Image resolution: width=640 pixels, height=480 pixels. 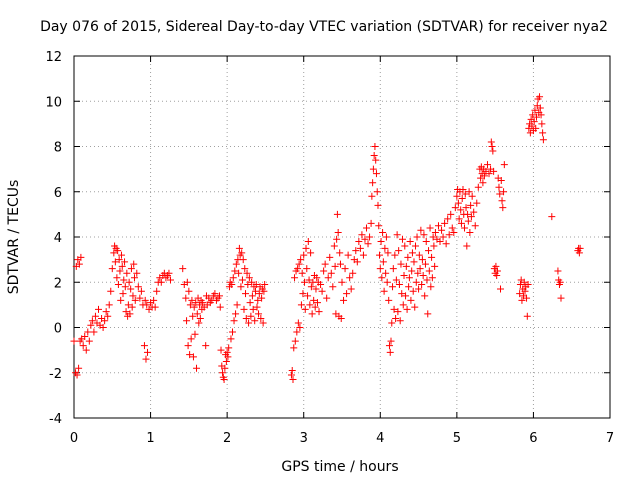 I want to click on x-tick-label: 4, so click(x=380, y=438).